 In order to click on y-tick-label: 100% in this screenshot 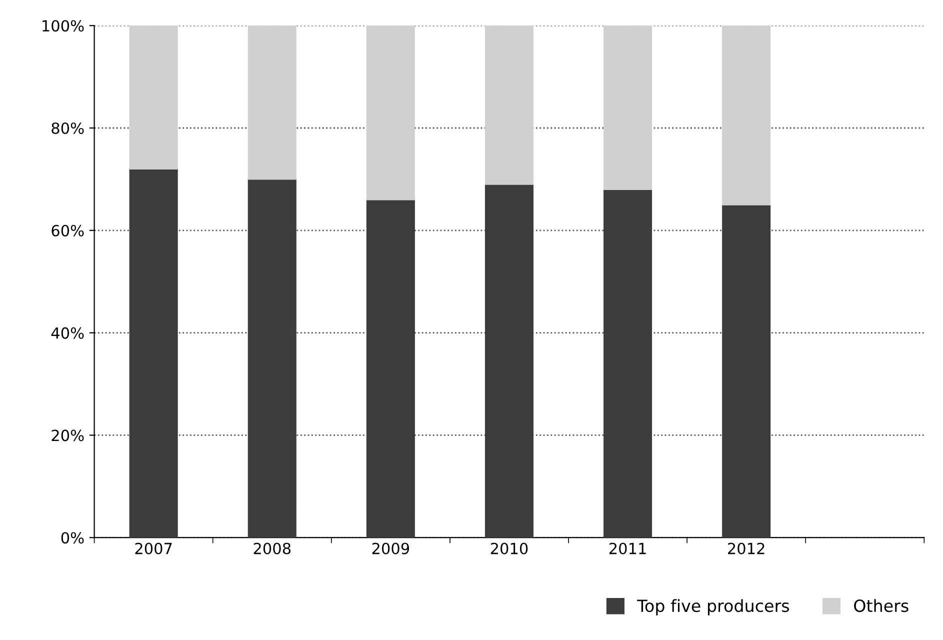, I will do `click(63, 26)`.